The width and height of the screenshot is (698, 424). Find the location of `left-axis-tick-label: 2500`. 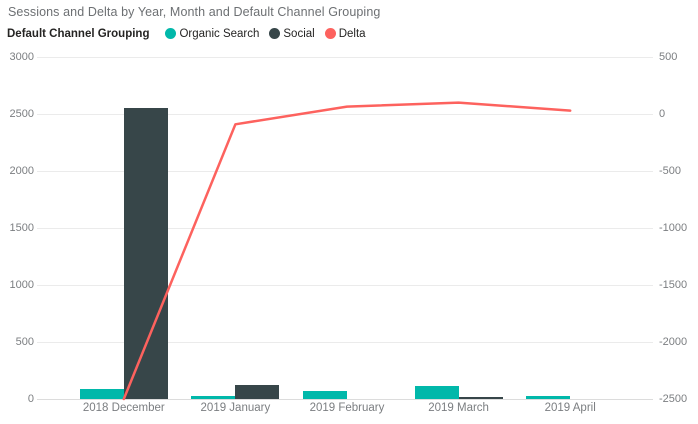

left-axis-tick-label: 2500 is located at coordinates (21, 114).